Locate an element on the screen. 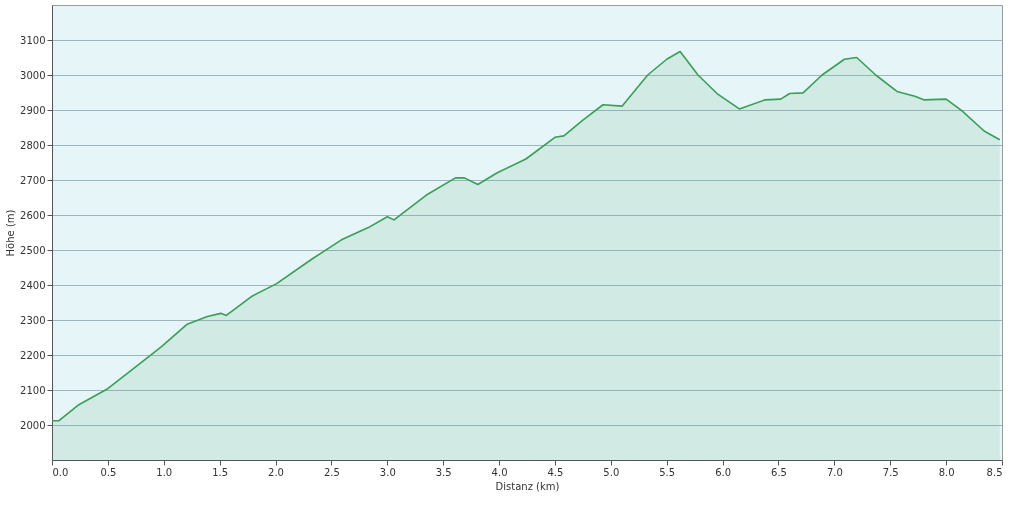 Image resolution: width=1024 pixels, height=526 pixels. y-tick-label: 2200 is located at coordinates (33, 355).